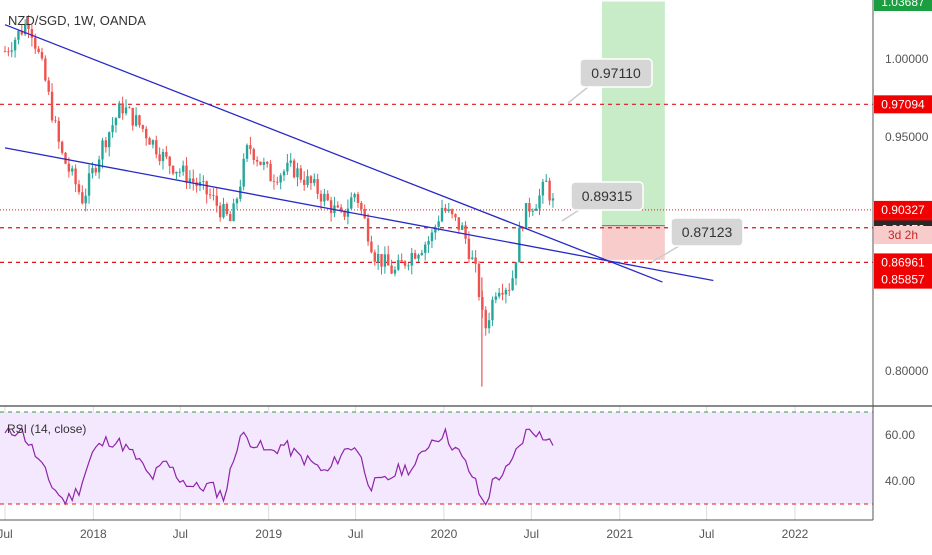 The image size is (932, 555). Describe the element at coordinates (903, 4) in the screenshot. I see `price-label-text: 1.03687` at that location.